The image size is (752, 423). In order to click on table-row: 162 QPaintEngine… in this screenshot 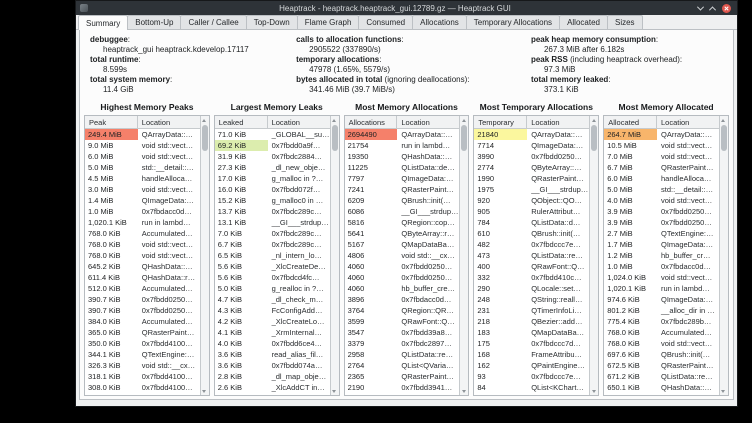, I will do `click(531, 365)`.